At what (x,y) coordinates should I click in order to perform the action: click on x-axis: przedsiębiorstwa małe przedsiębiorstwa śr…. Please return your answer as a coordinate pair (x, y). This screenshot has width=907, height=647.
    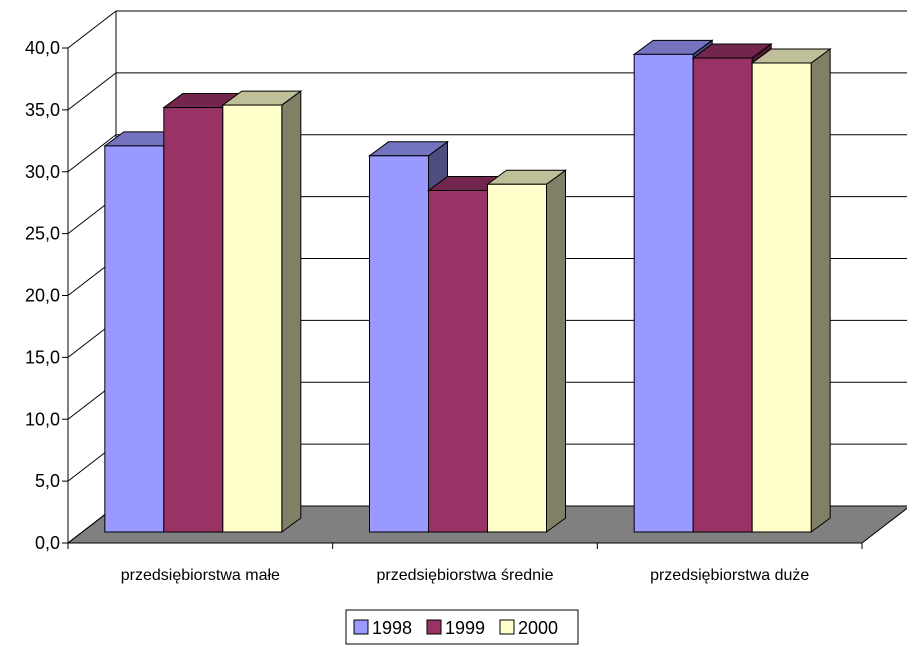
    Looking at the image, I should click on (465, 563).